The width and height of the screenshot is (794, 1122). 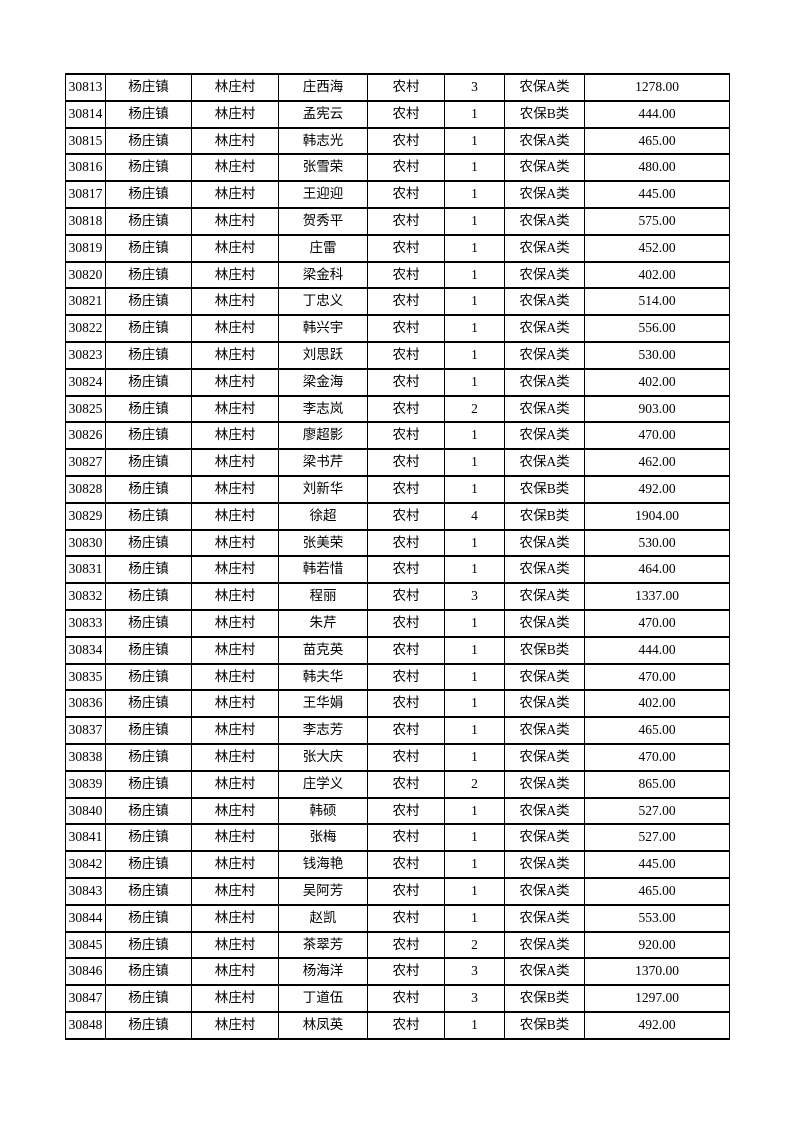 What do you see at coordinates (657, 972) in the screenshot?
I see `cell-amount: 1370.00` at bounding box center [657, 972].